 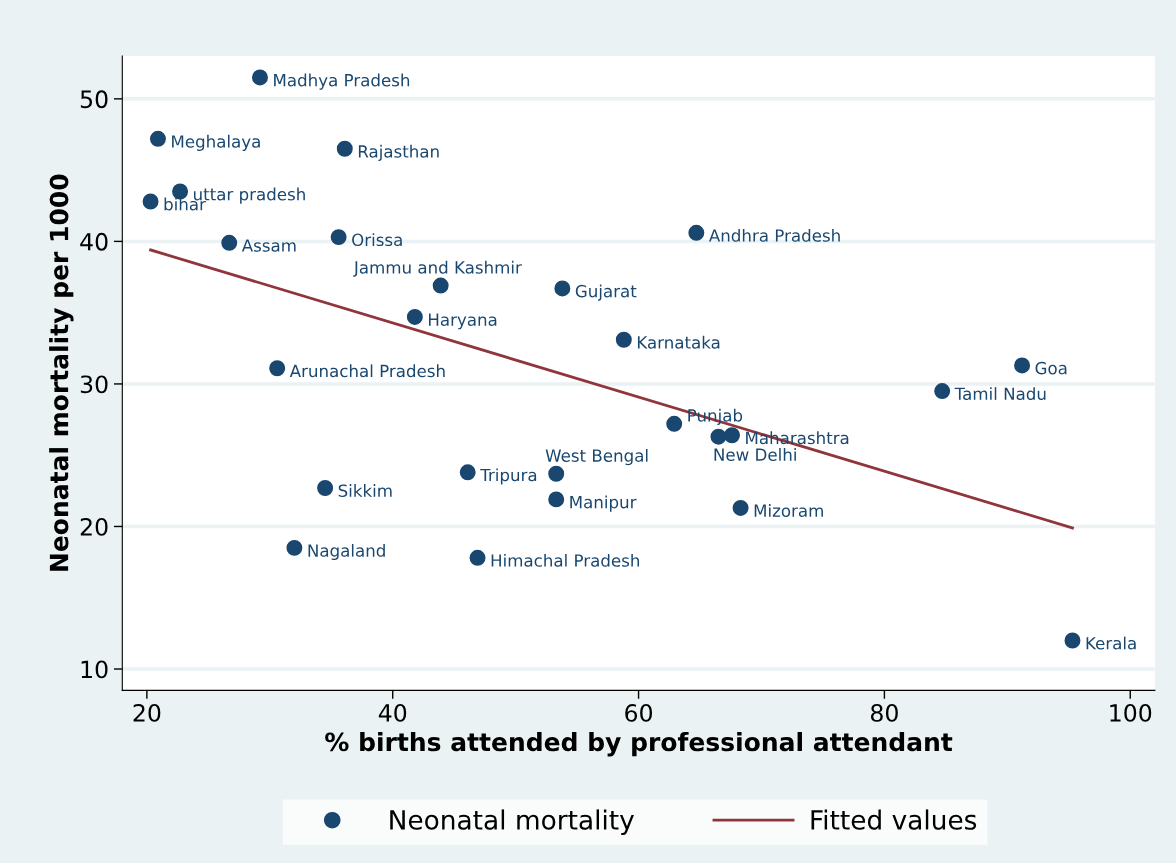 What do you see at coordinates (639, 744) in the screenshot?
I see `x-axis-title: % births attended by professional attendant` at bounding box center [639, 744].